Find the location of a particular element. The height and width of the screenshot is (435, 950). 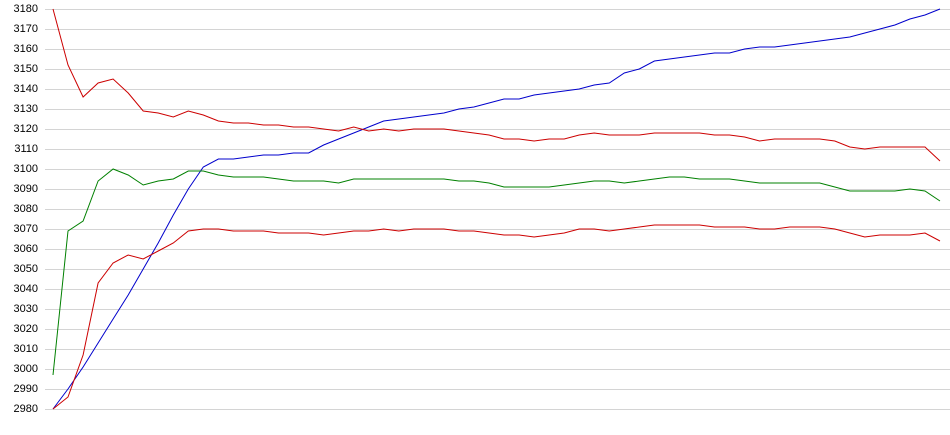

y-tick-label: 3100 is located at coordinates (26, 169).